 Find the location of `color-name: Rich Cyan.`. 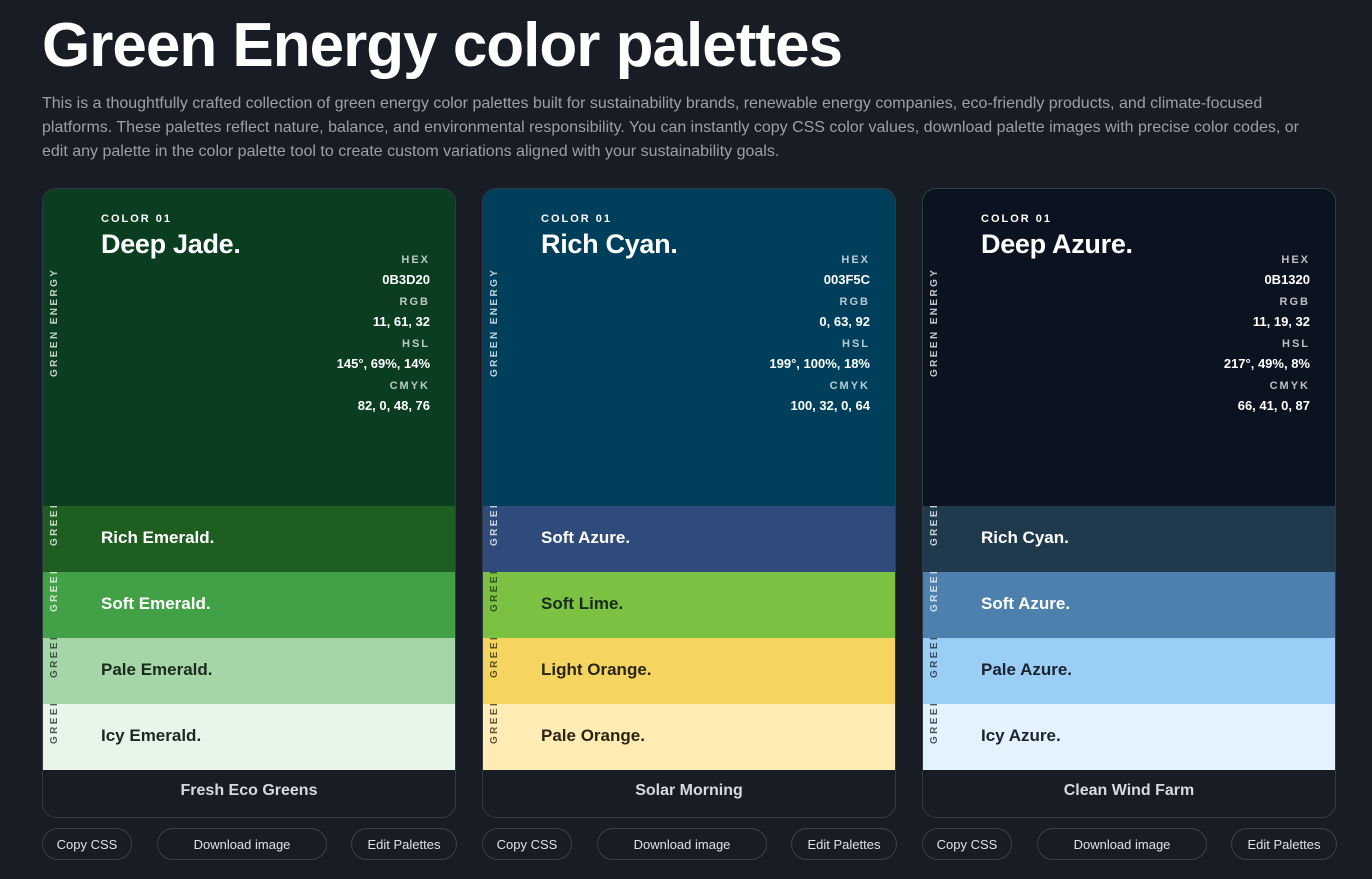

color-name: Rich Cyan. is located at coordinates (1025, 537).